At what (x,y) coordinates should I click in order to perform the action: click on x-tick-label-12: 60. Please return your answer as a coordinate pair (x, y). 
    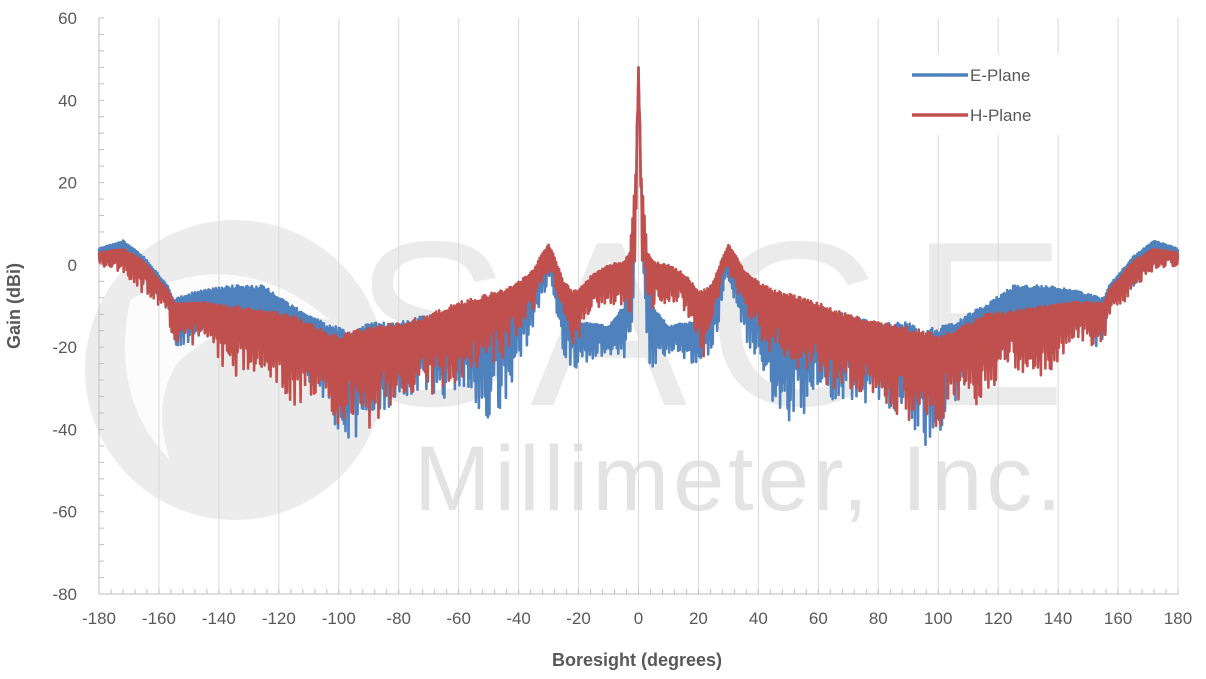
    Looking at the image, I should click on (818, 618).